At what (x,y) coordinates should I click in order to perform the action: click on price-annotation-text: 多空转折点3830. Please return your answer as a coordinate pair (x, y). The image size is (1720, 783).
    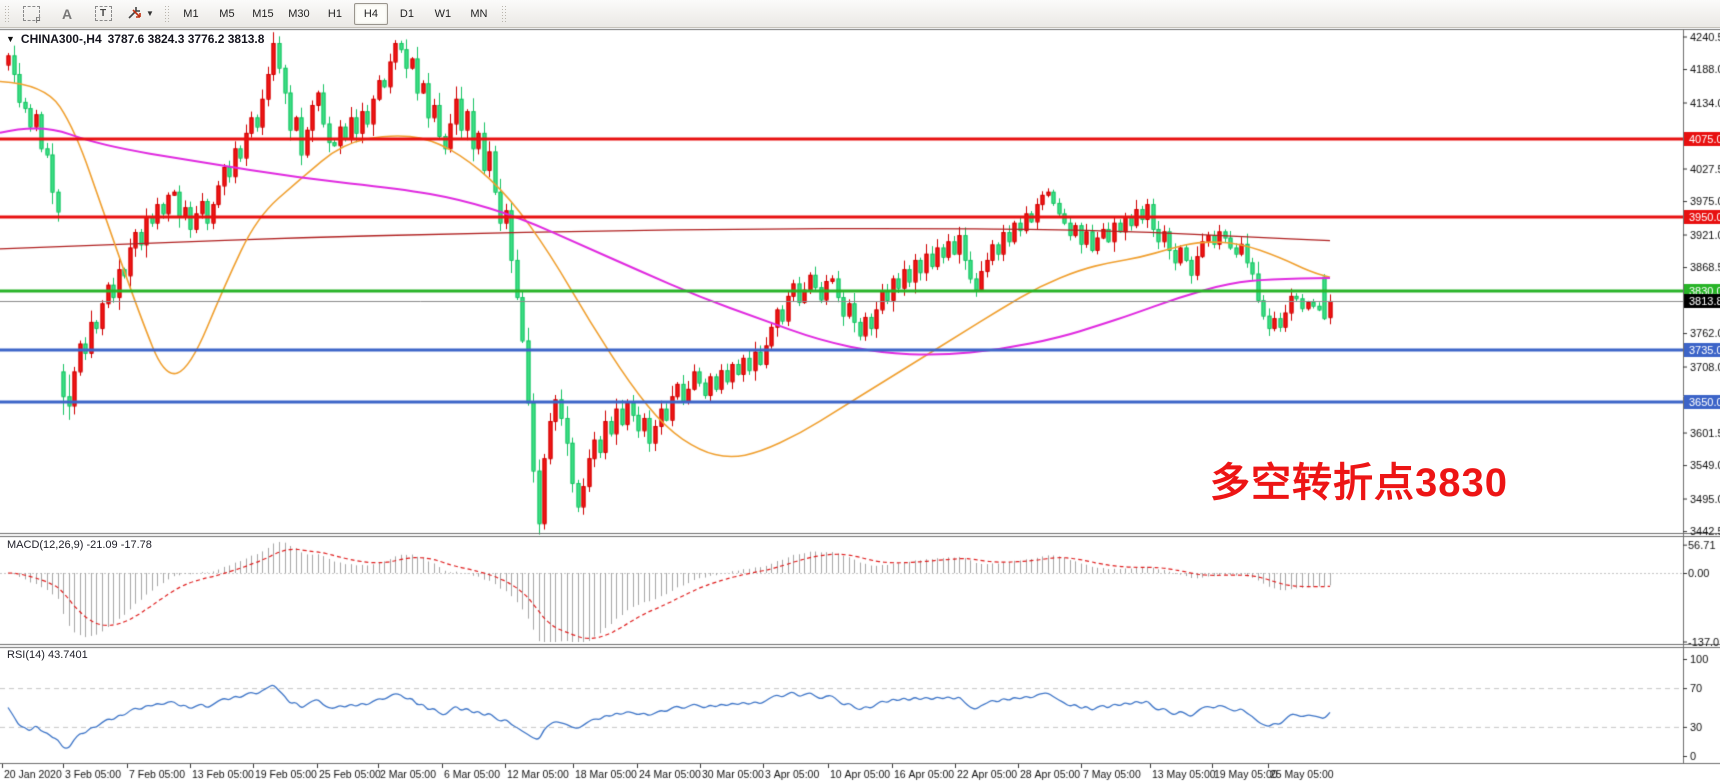
    Looking at the image, I should click on (1359, 483).